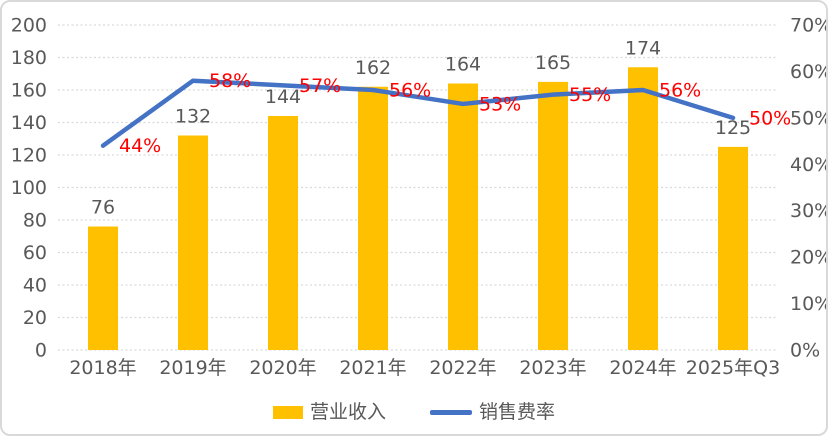 The height and width of the screenshot is (440, 832). What do you see at coordinates (517, 411) in the screenshot?
I see `legend-label-expense-ratio: 销售费率` at bounding box center [517, 411].